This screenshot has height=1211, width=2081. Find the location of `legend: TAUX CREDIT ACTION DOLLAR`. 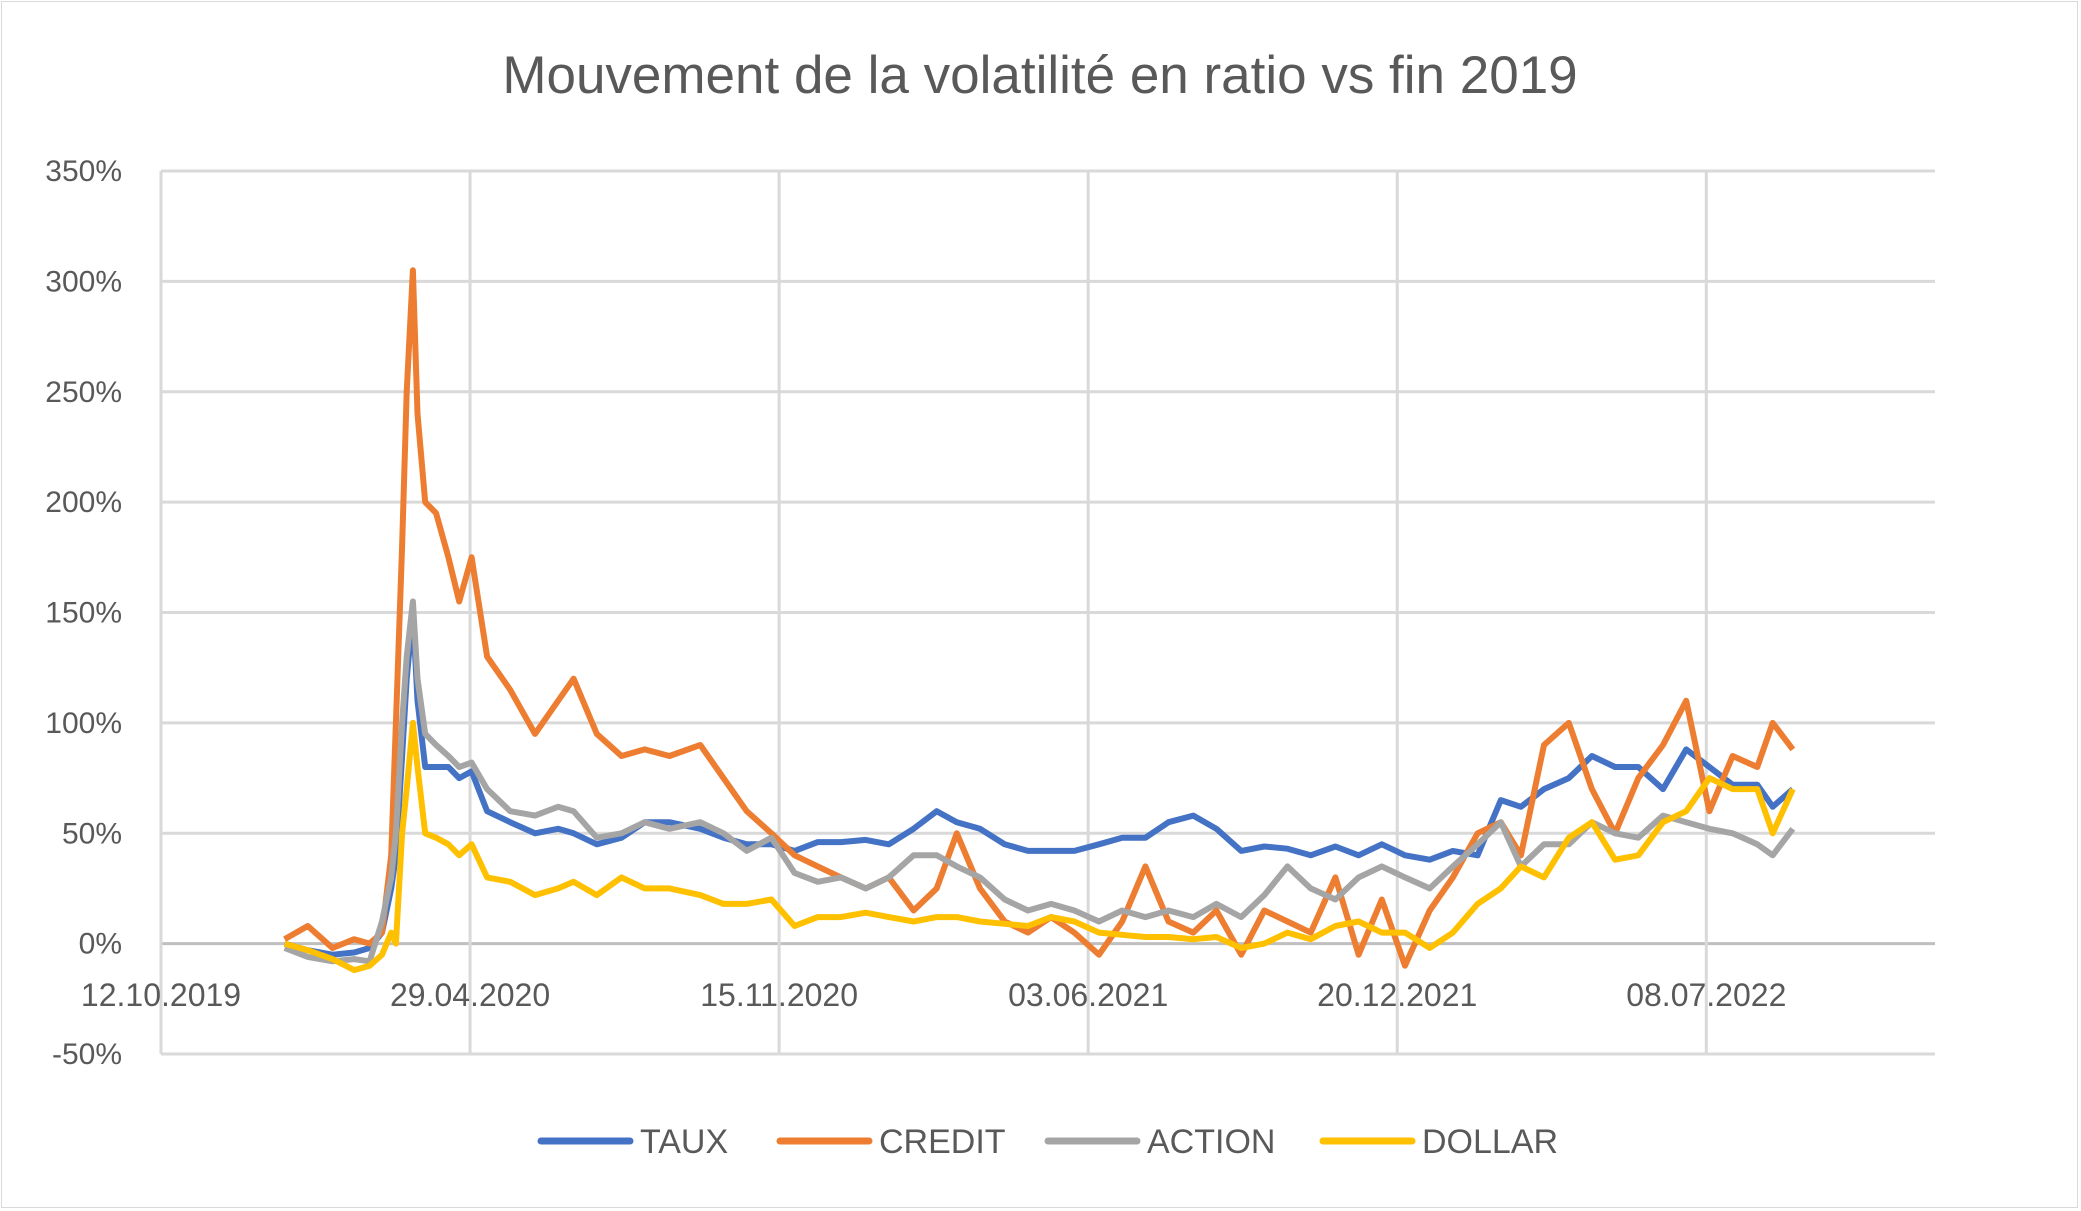

legend: TAUX CREDIT ACTION DOLLAR is located at coordinates (1047, 1142).